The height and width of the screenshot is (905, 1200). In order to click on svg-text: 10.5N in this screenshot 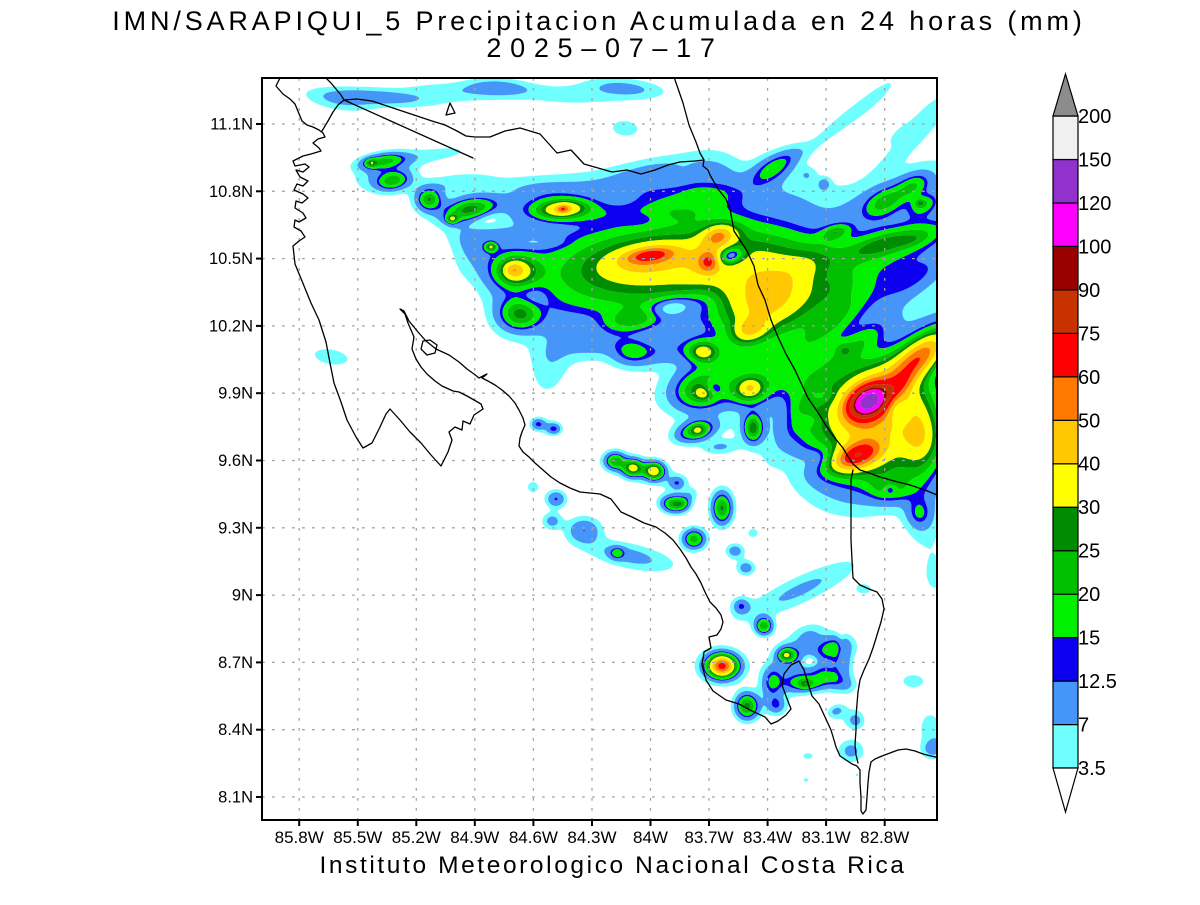, I will do `click(231, 259)`.